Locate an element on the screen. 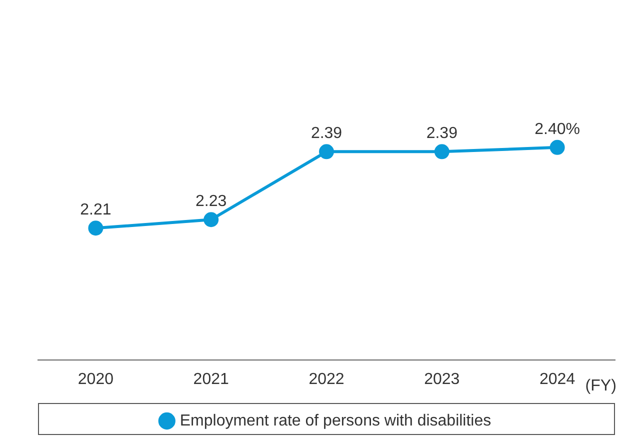 The height and width of the screenshot is (445, 627). data-label: 2.23 is located at coordinates (211, 201).